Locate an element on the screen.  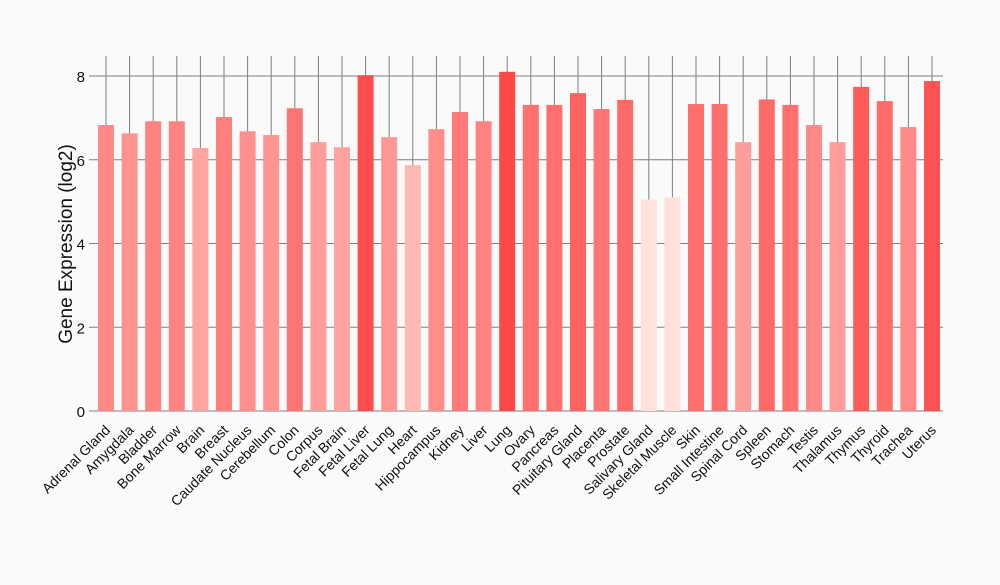
bar-kidney is located at coordinates (460, 261).